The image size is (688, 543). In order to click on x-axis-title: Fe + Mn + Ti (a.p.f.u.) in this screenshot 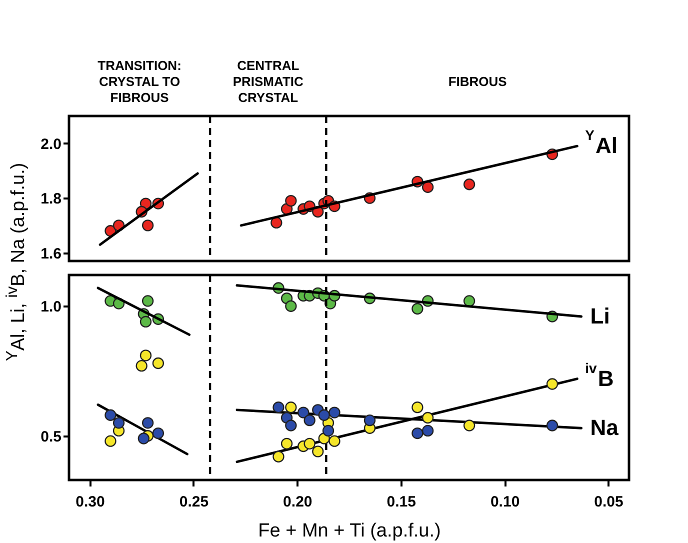, I will do `click(349, 531)`.